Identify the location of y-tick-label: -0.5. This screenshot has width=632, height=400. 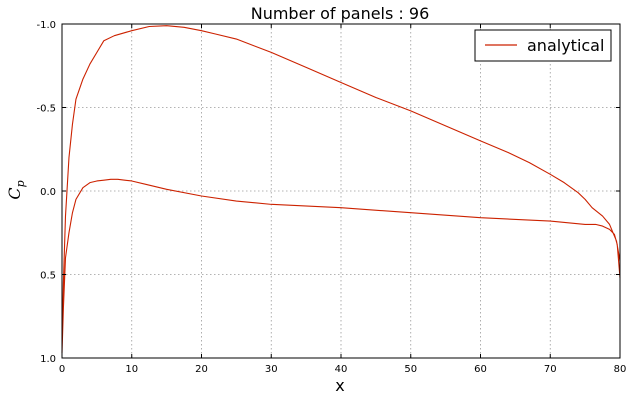
(46, 109).